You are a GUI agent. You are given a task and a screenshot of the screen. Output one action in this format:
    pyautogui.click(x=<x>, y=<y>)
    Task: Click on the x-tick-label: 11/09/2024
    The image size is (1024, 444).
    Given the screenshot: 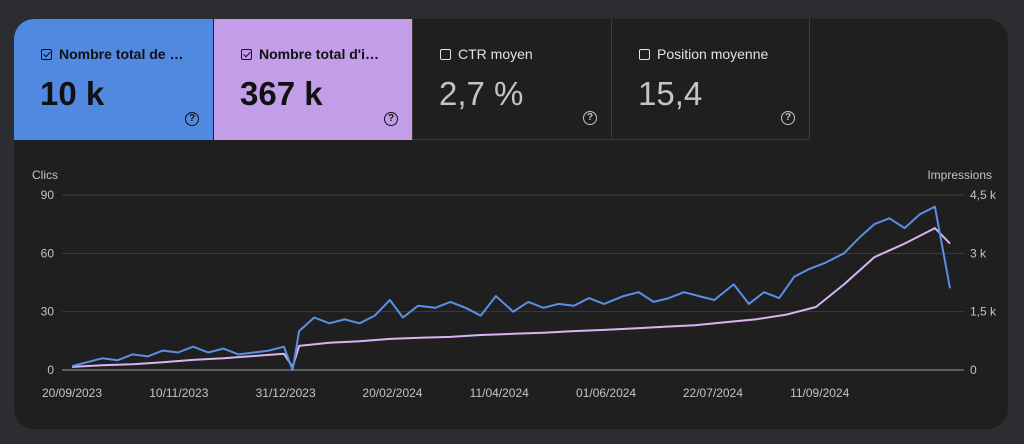 What is the action you would take?
    pyautogui.click(x=819, y=393)
    